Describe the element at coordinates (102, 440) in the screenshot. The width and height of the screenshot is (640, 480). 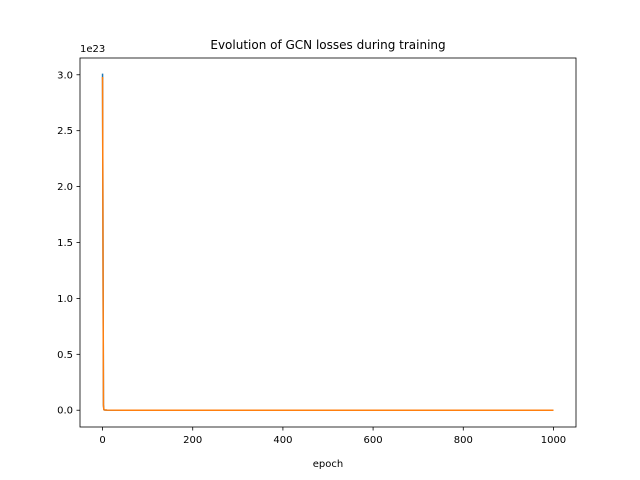
I see `x-tick-label: 0` at that location.